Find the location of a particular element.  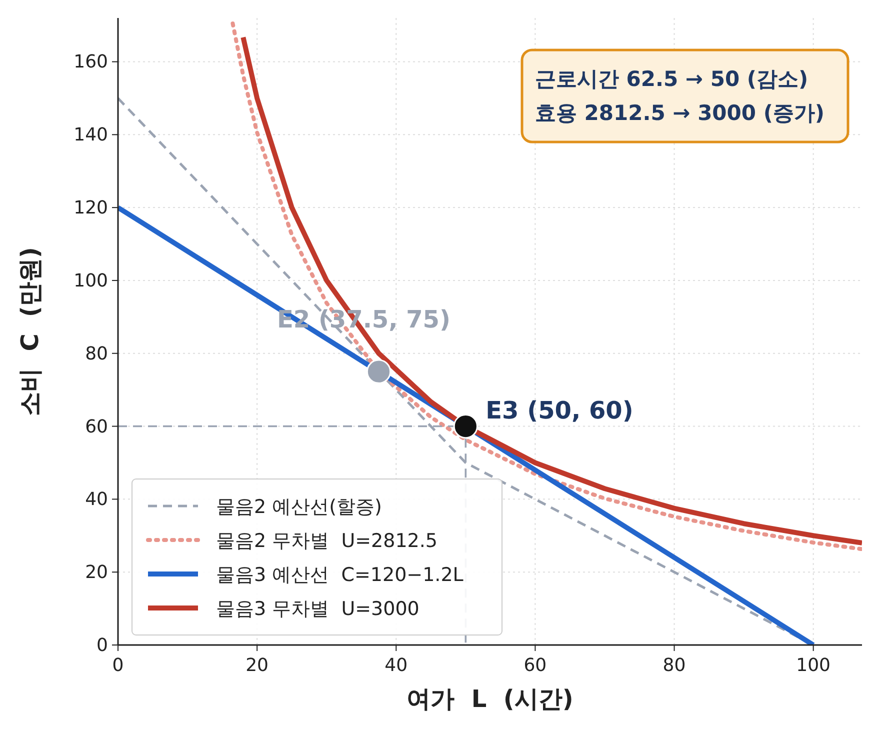

y-tick-label: 100 is located at coordinates (91, 281).